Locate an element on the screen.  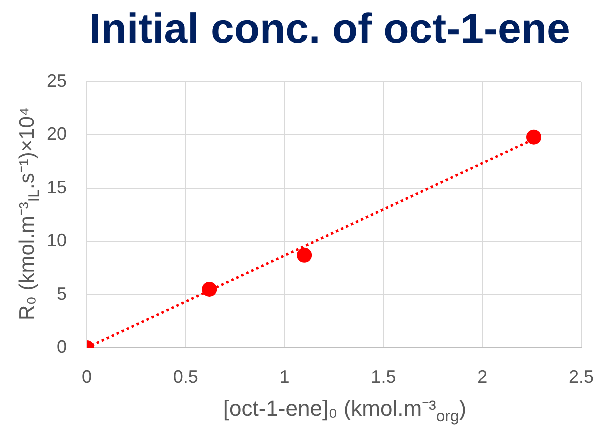
y-tick-label: 15 is located at coordinates (56, 187).